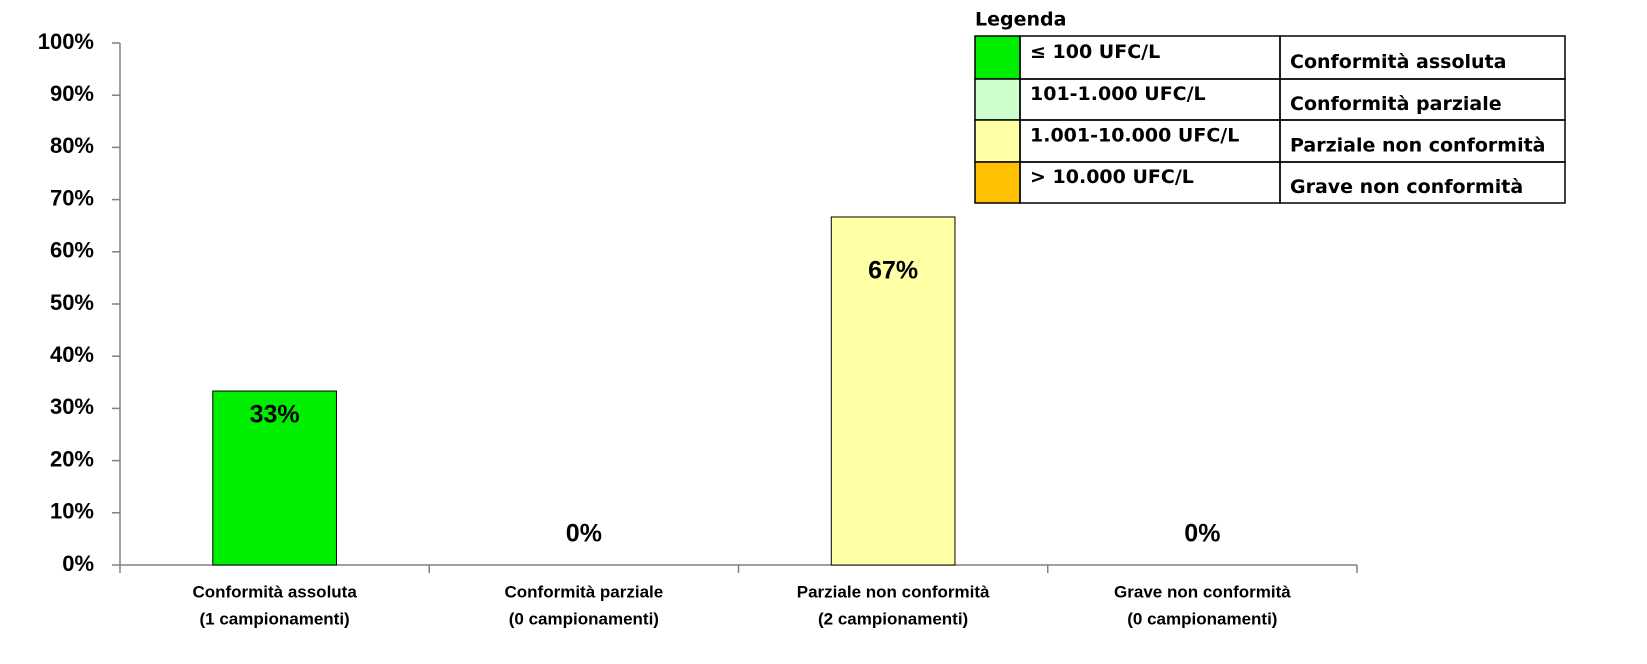 The width and height of the screenshot is (1647, 664). Describe the element at coordinates (274, 591) in the screenshot. I see `x-tick-label: Conformità assoluta` at that location.